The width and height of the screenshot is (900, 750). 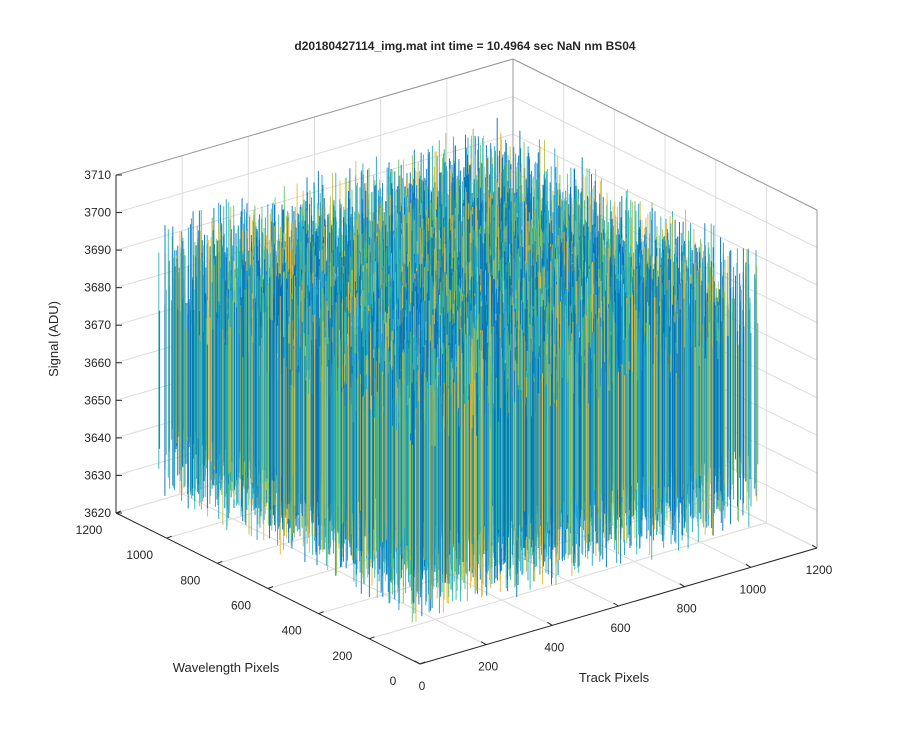 I want to click on floor-grid-line, so click(x=568, y=581).